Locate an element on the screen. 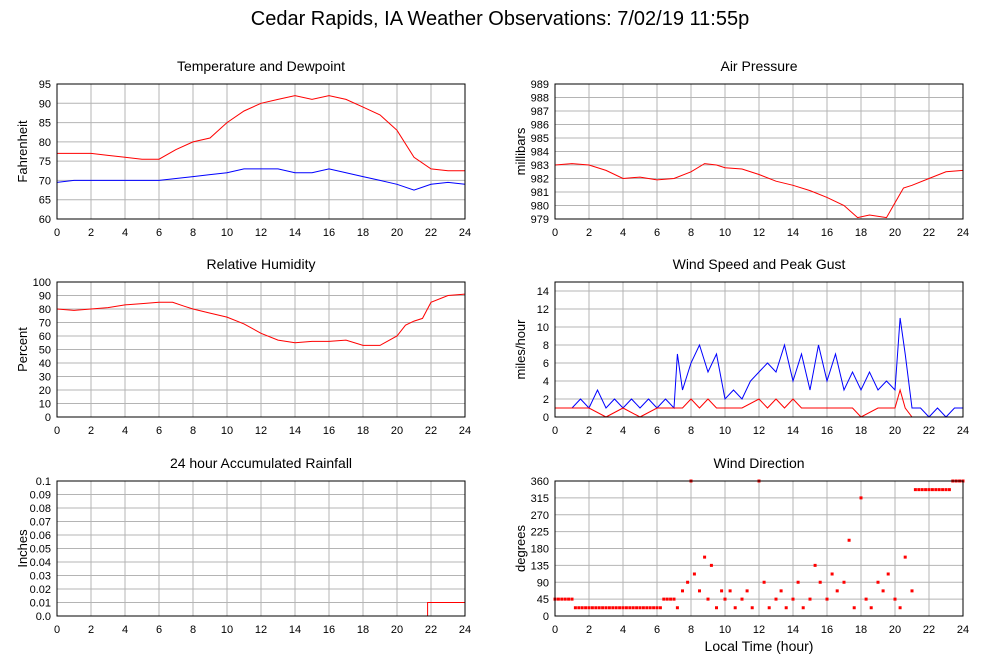  x-tick-label: 2 is located at coordinates (589, 630).